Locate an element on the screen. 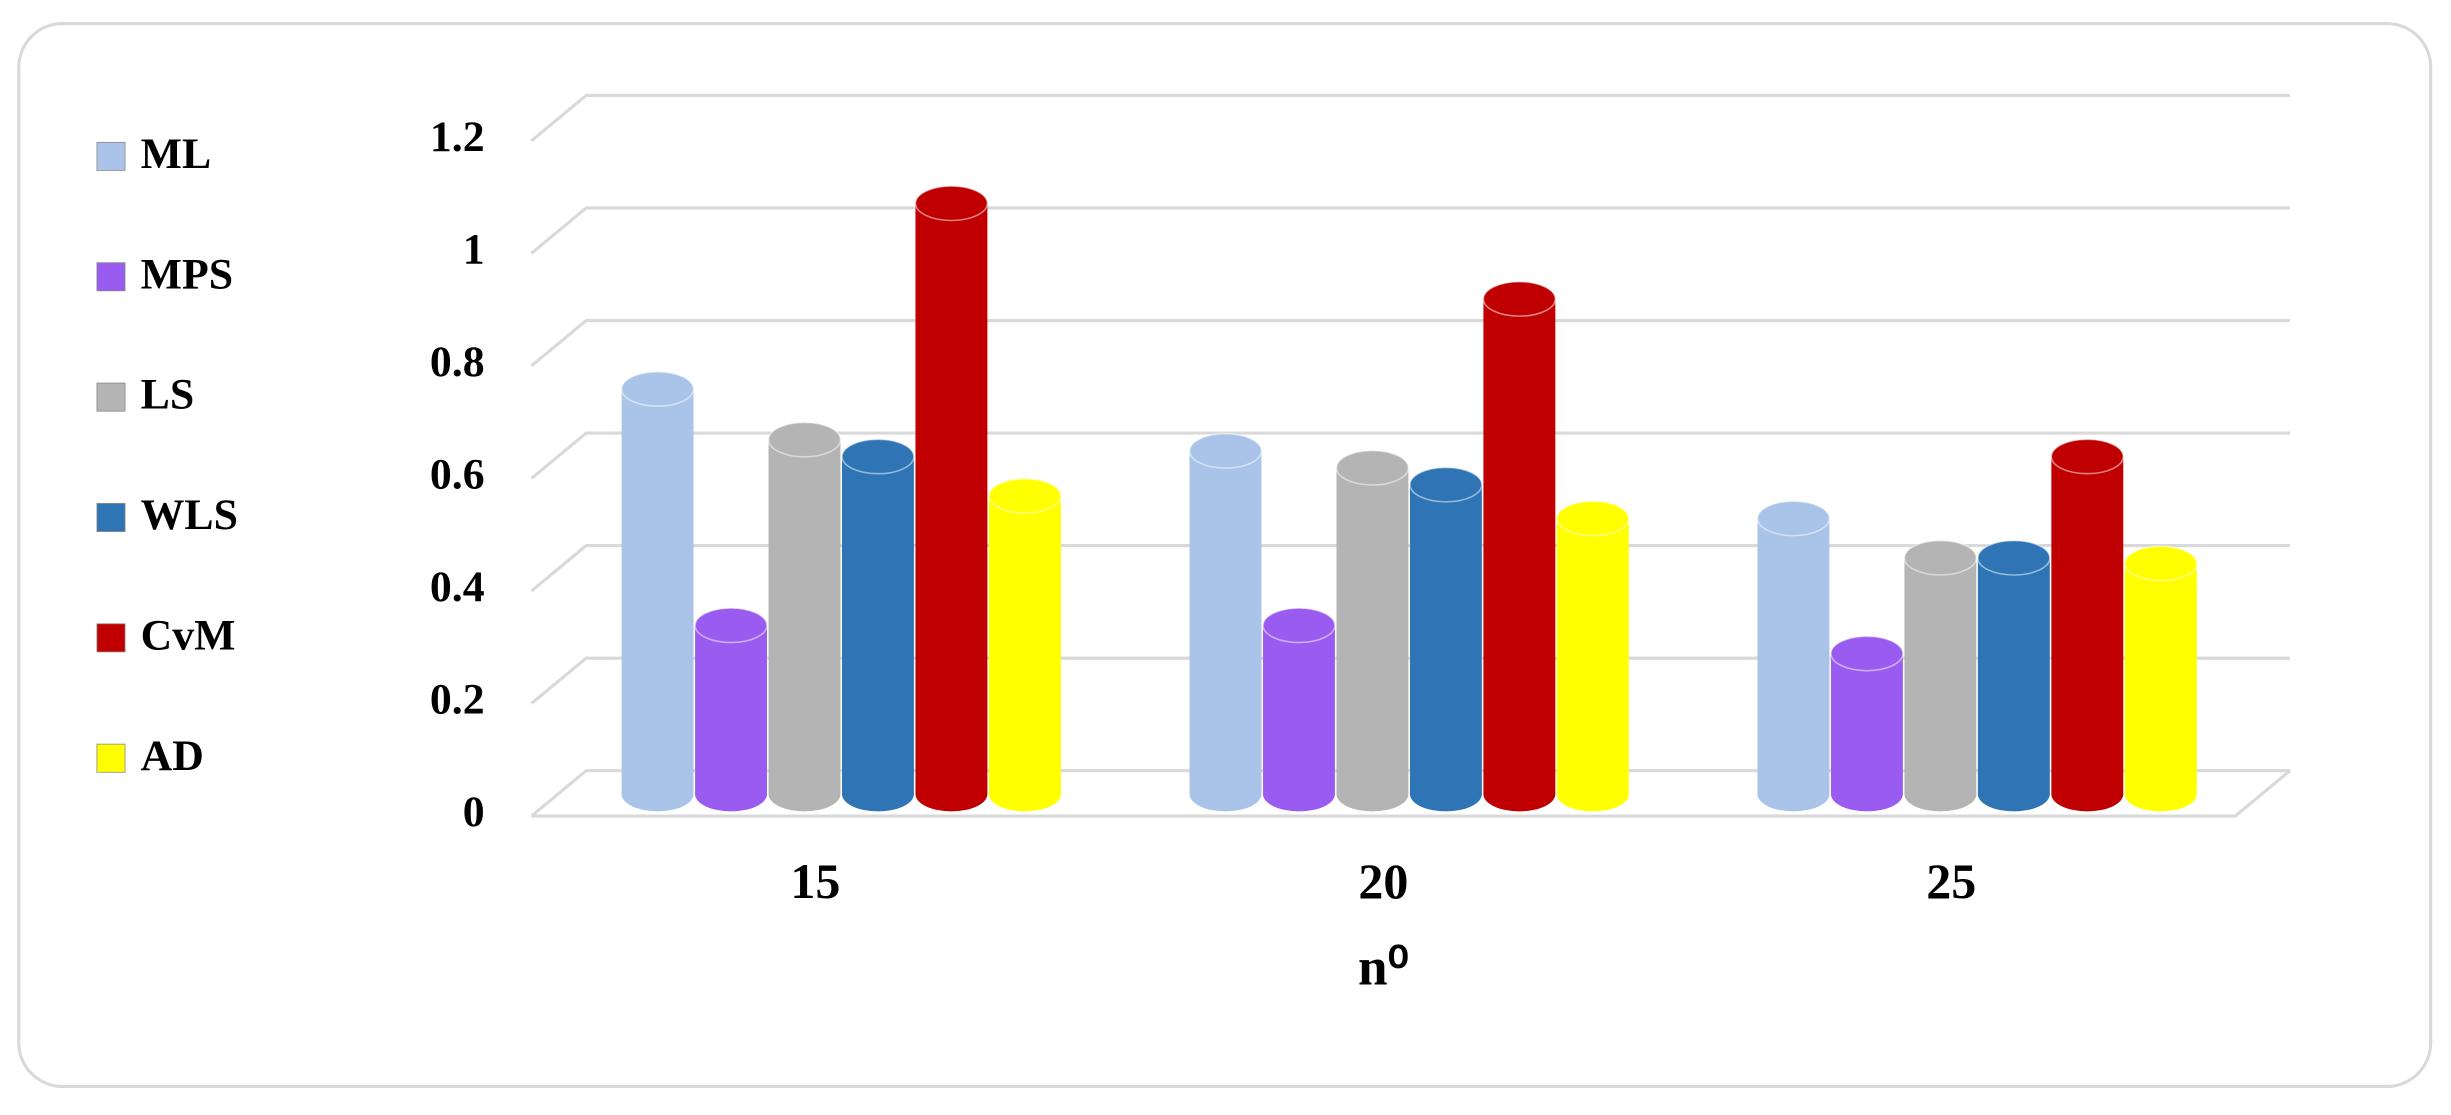 The width and height of the screenshot is (2451, 1115). legend-label: CvM is located at coordinates (188, 635).